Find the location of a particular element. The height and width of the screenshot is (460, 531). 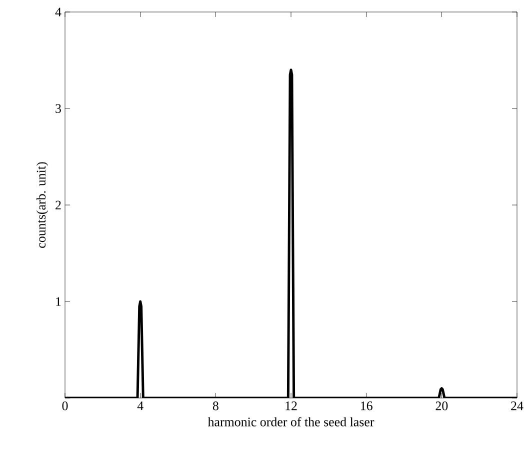

x-tick-label: 20 is located at coordinates (442, 406).